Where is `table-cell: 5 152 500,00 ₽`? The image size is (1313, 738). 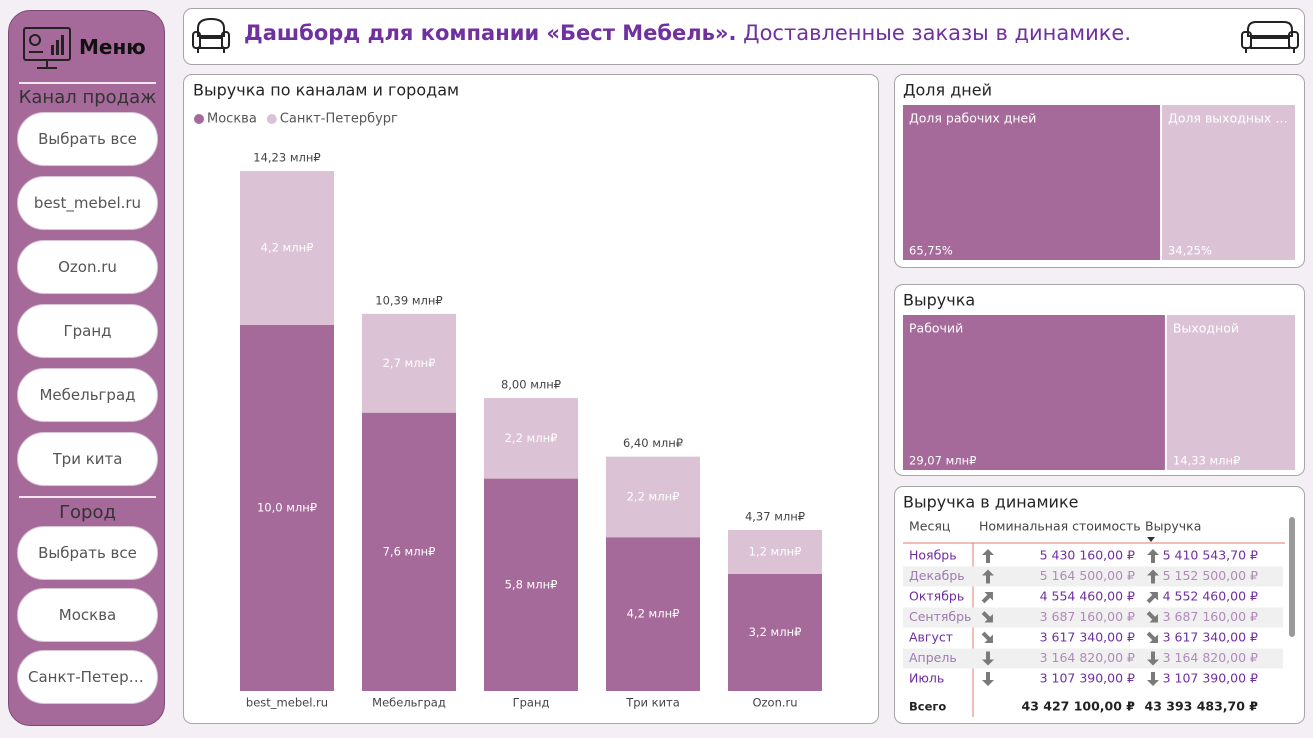 table-cell: 5 152 500,00 ₽ is located at coordinates (1210, 575).